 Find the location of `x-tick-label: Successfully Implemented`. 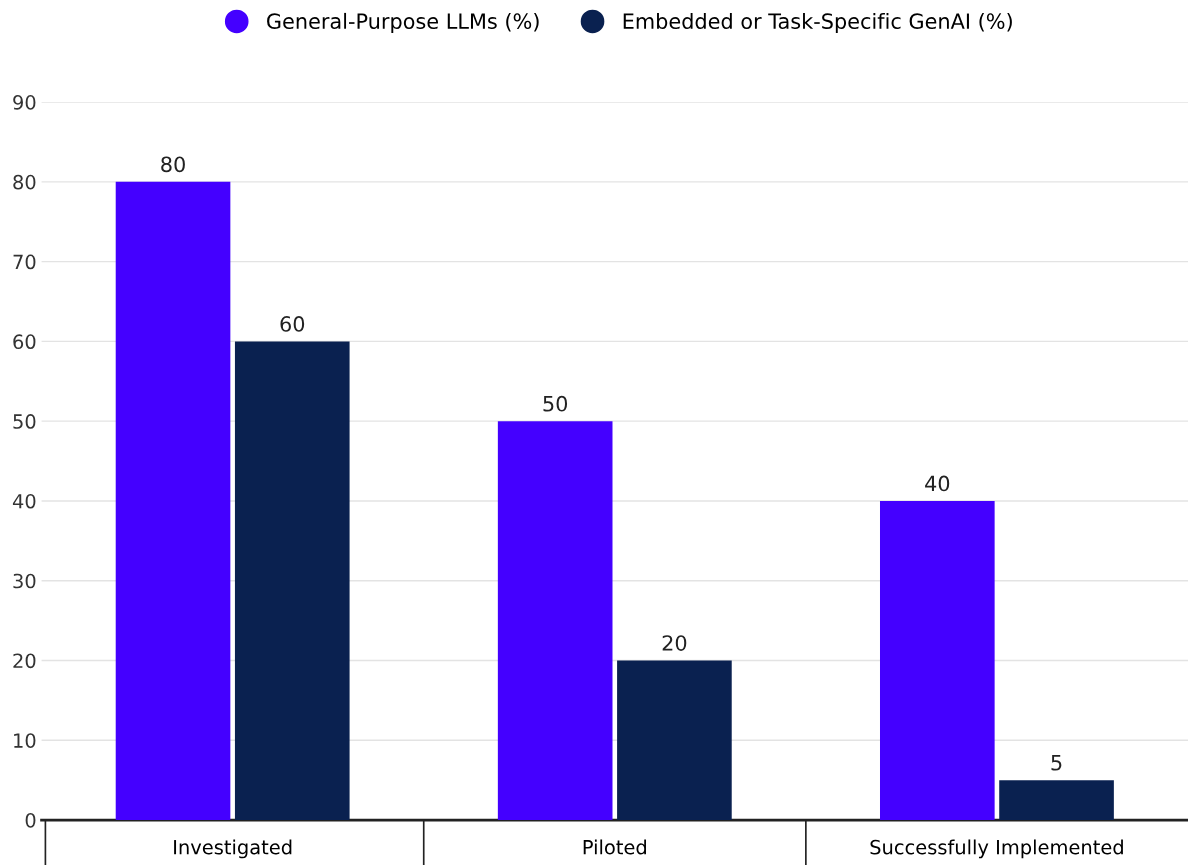

x-tick-label: Successfully Implemented is located at coordinates (996, 849).